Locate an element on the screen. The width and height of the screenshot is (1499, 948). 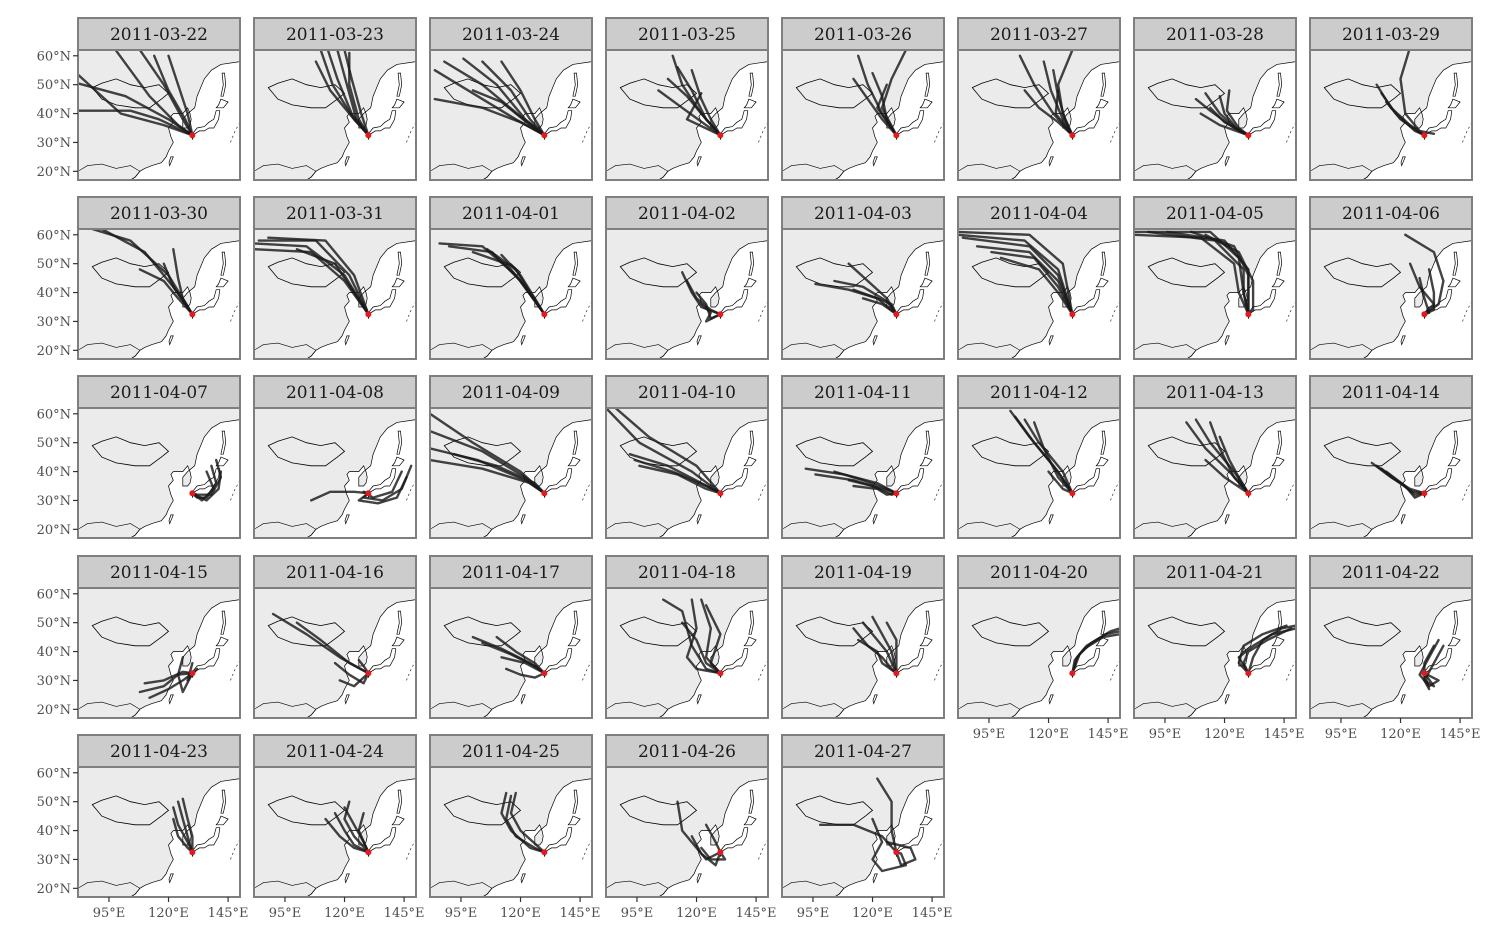
facet-panel: 2011-04-06 is located at coordinates (1391, 278).